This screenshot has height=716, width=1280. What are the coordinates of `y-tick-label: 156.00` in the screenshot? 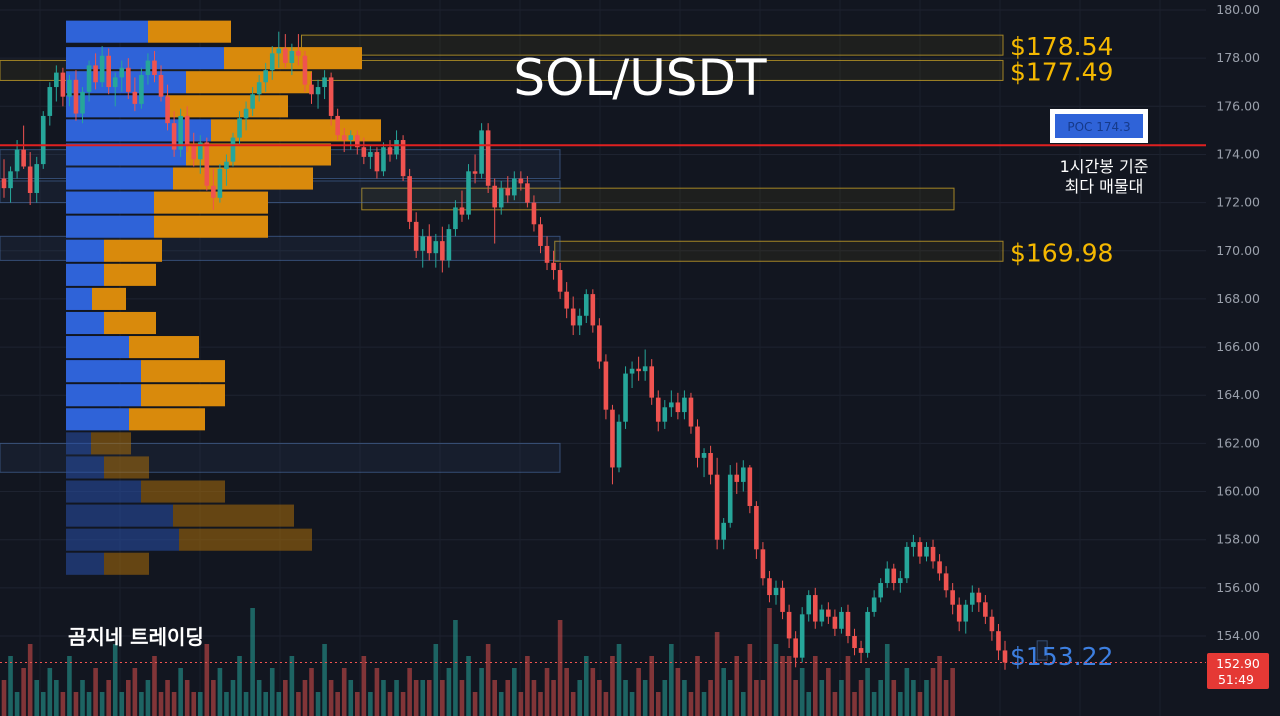 It's located at (1238, 587).